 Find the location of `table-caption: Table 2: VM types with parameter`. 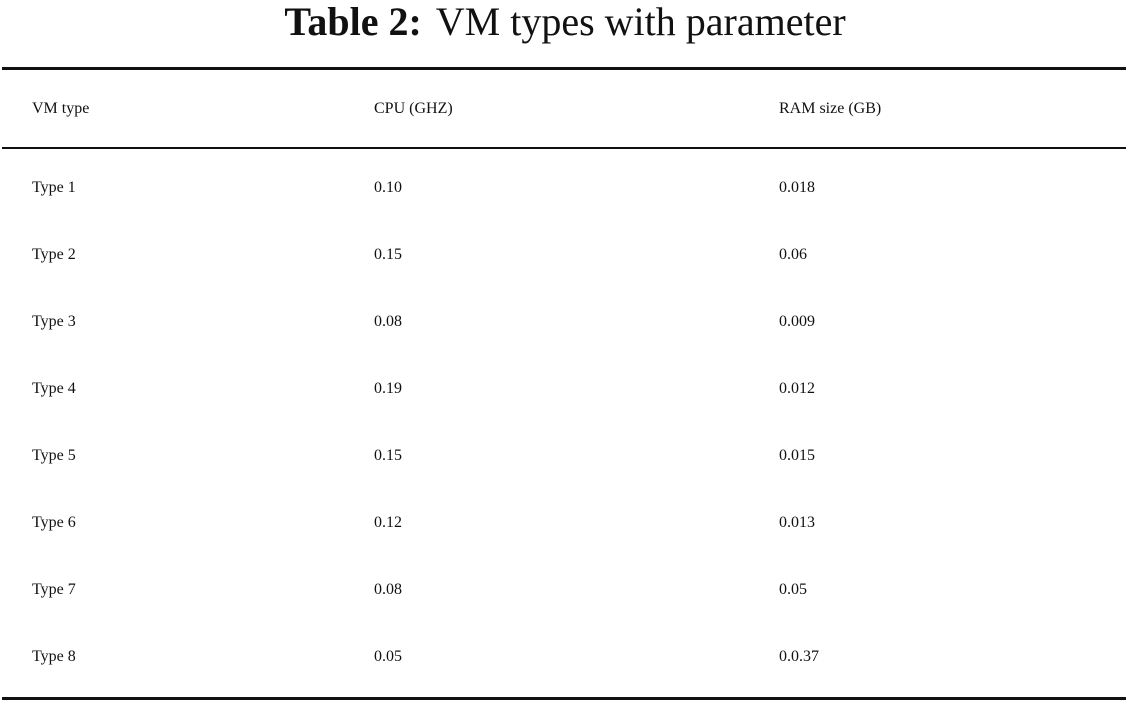

table-caption: Table 2: VM types with parameter is located at coordinates (565, 22).